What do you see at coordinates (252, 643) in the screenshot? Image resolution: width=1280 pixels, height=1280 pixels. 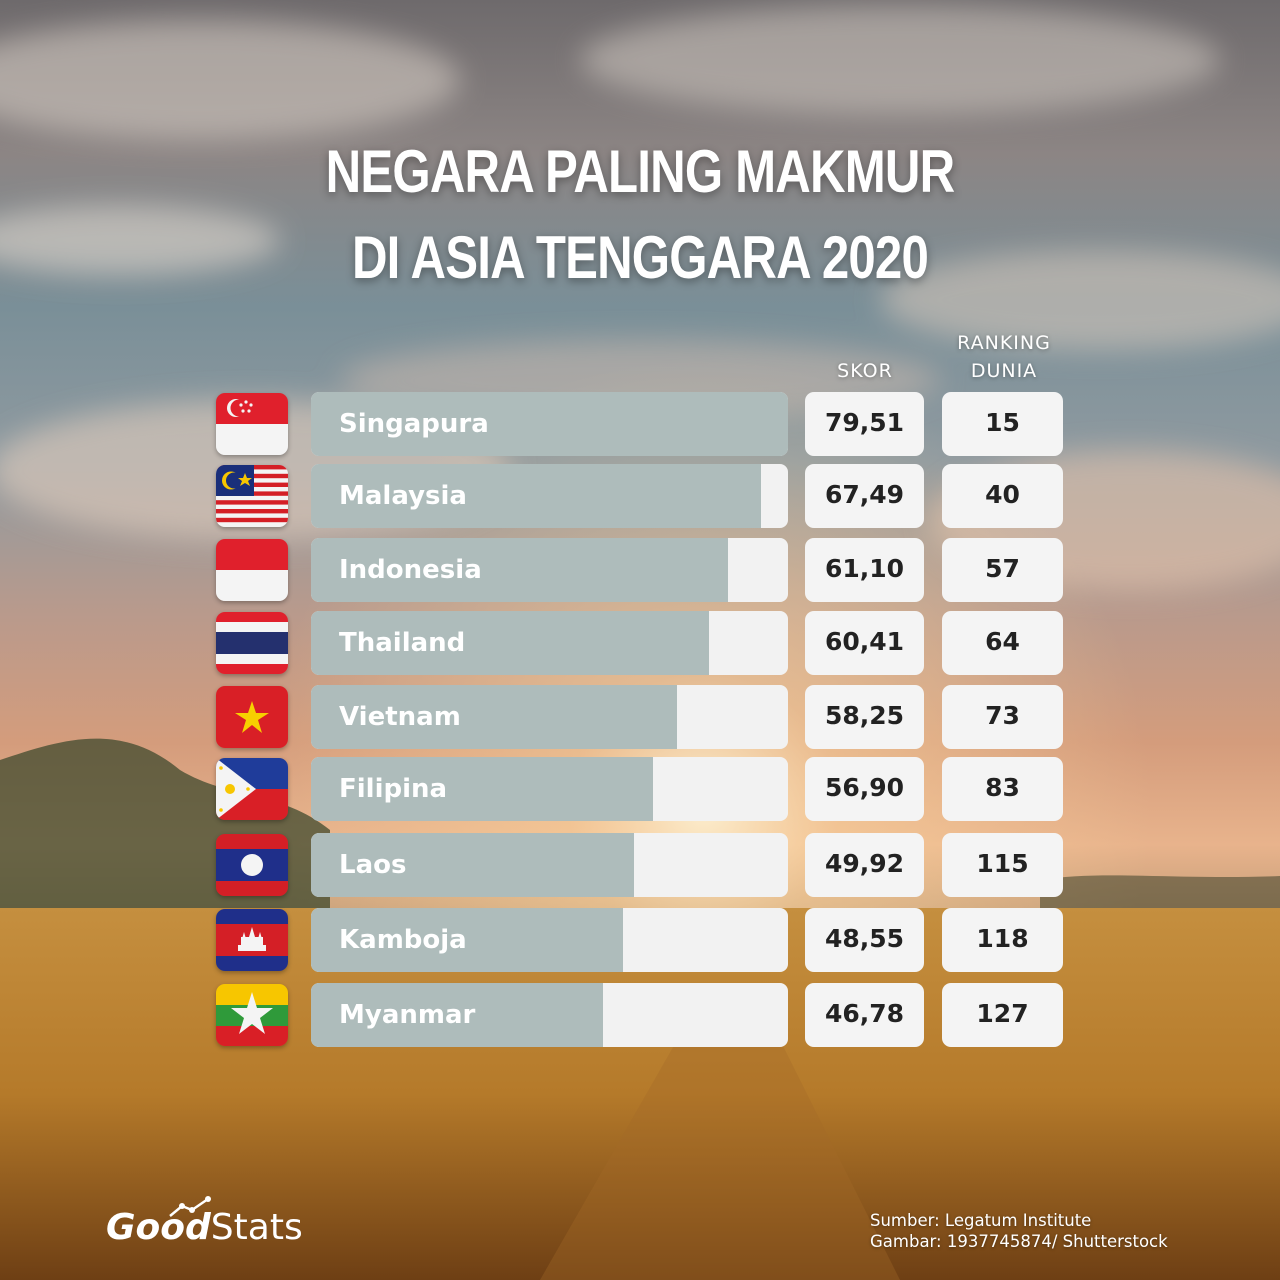 I see `thailand-flag-icon` at bounding box center [252, 643].